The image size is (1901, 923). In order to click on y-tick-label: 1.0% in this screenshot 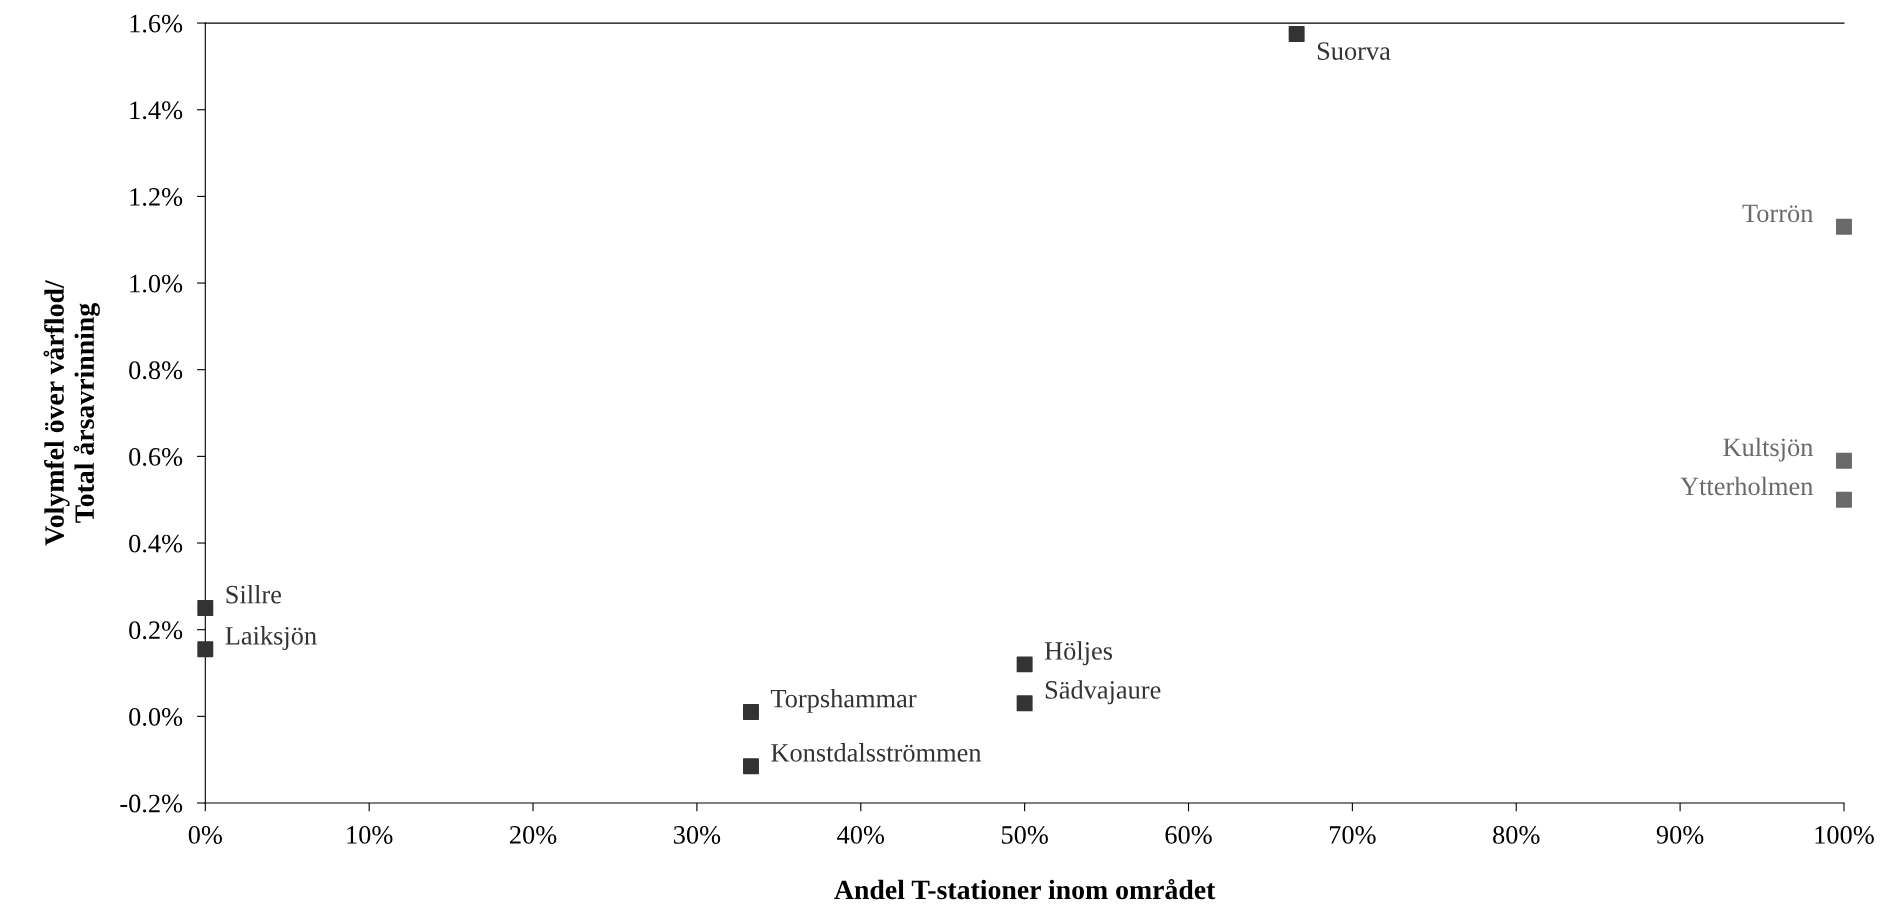, I will do `click(156, 283)`.